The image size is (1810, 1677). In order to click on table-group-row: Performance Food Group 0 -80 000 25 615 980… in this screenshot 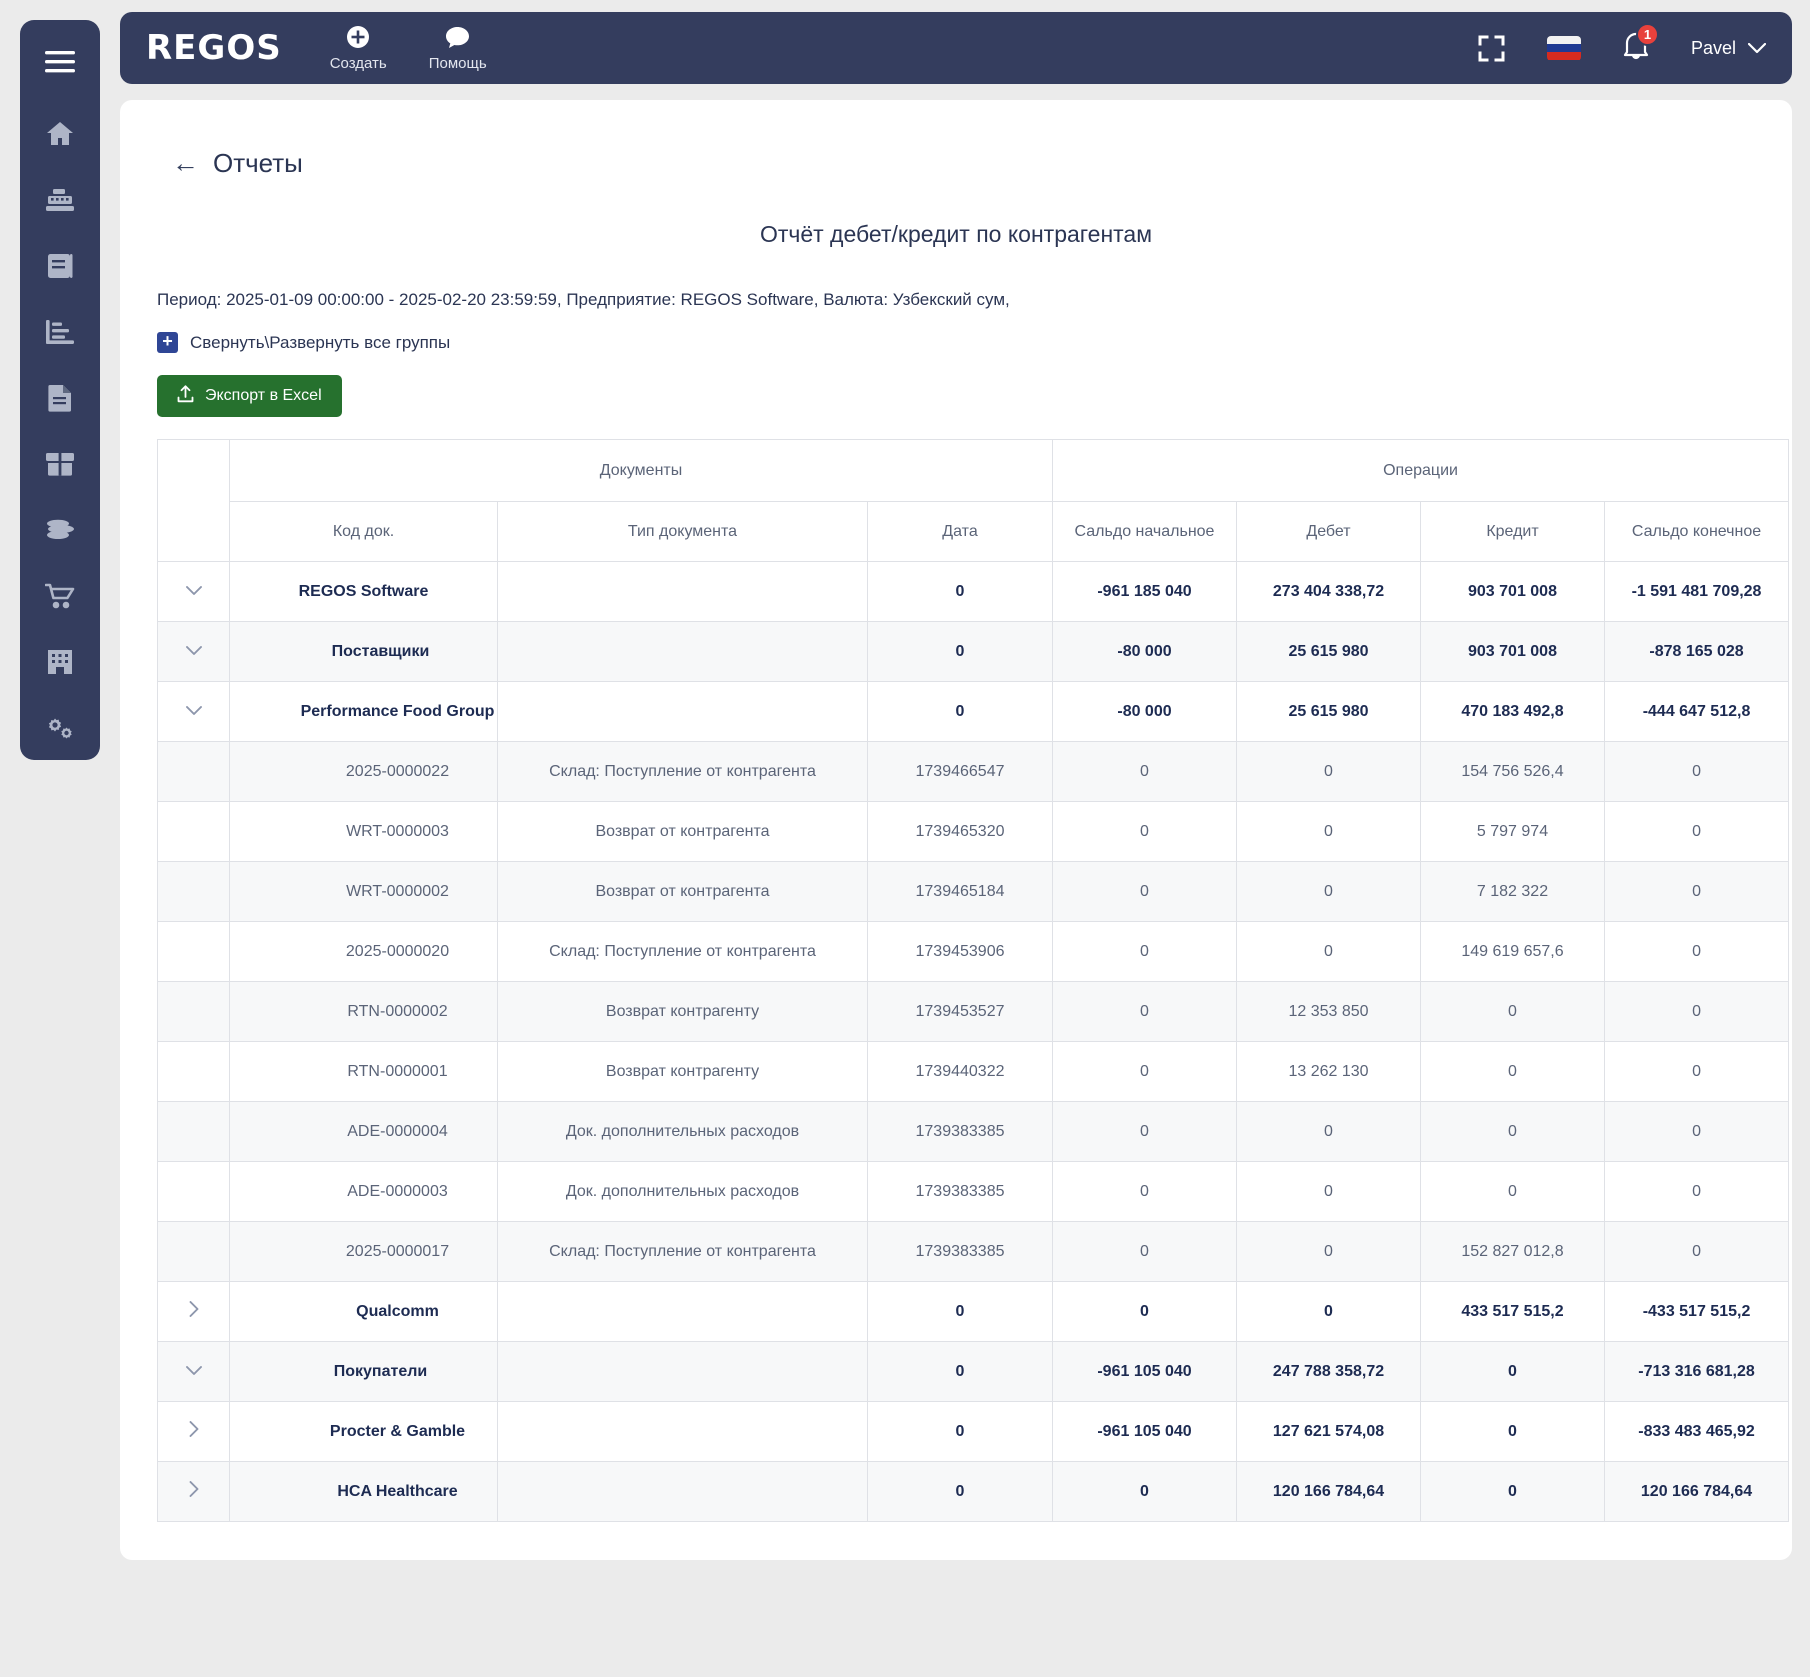, I will do `click(973, 711)`.